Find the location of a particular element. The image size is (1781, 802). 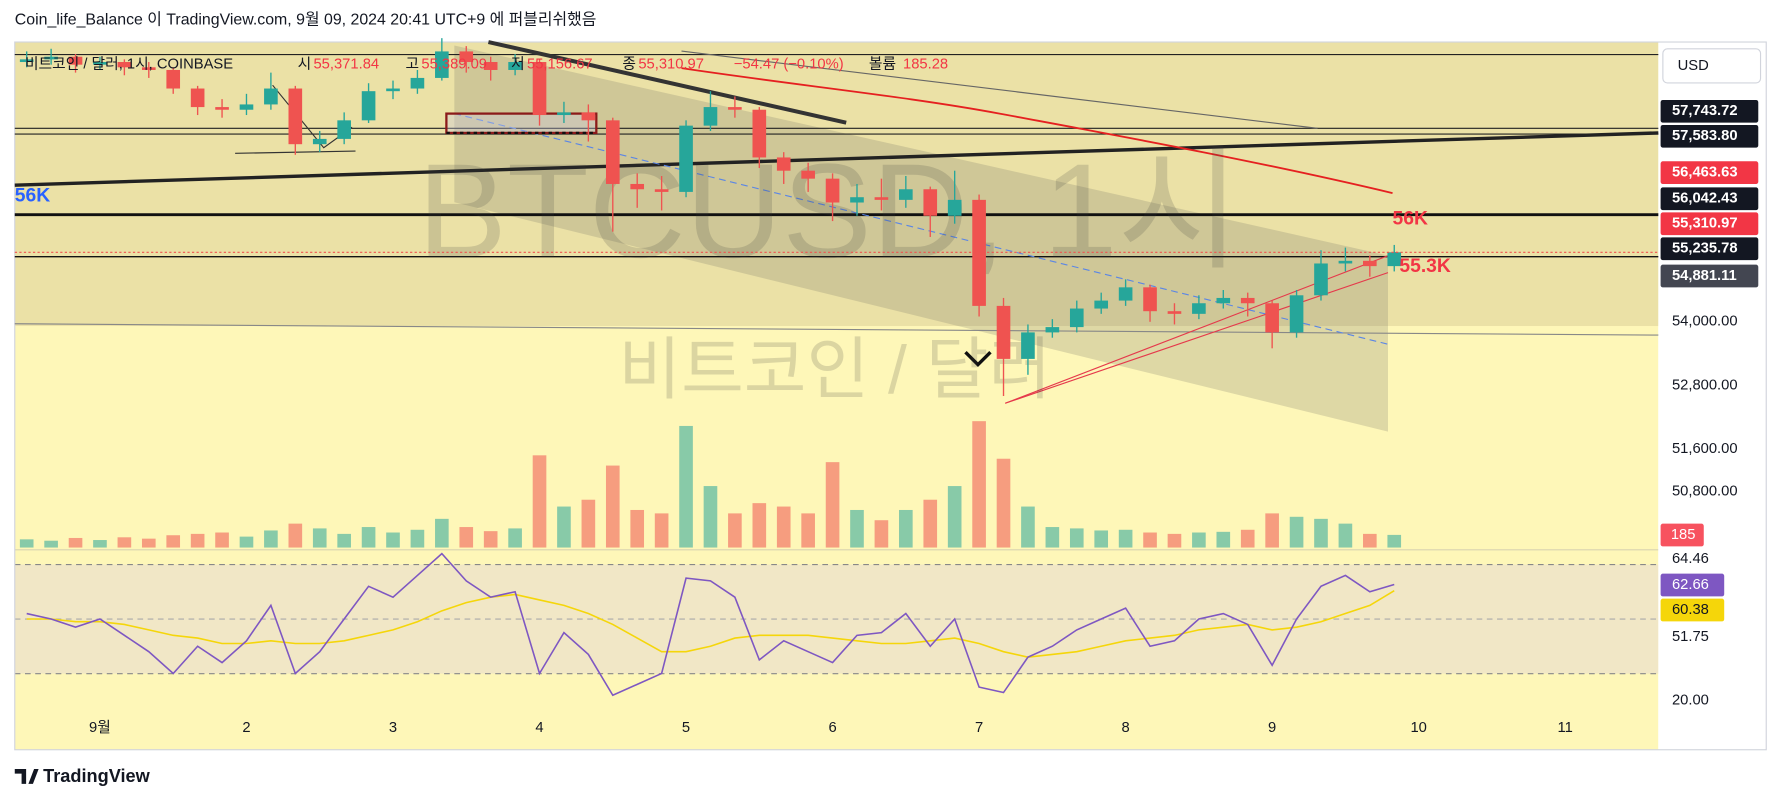

price-tag-label: 55,235.78 is located at coordinates (1705, 249).